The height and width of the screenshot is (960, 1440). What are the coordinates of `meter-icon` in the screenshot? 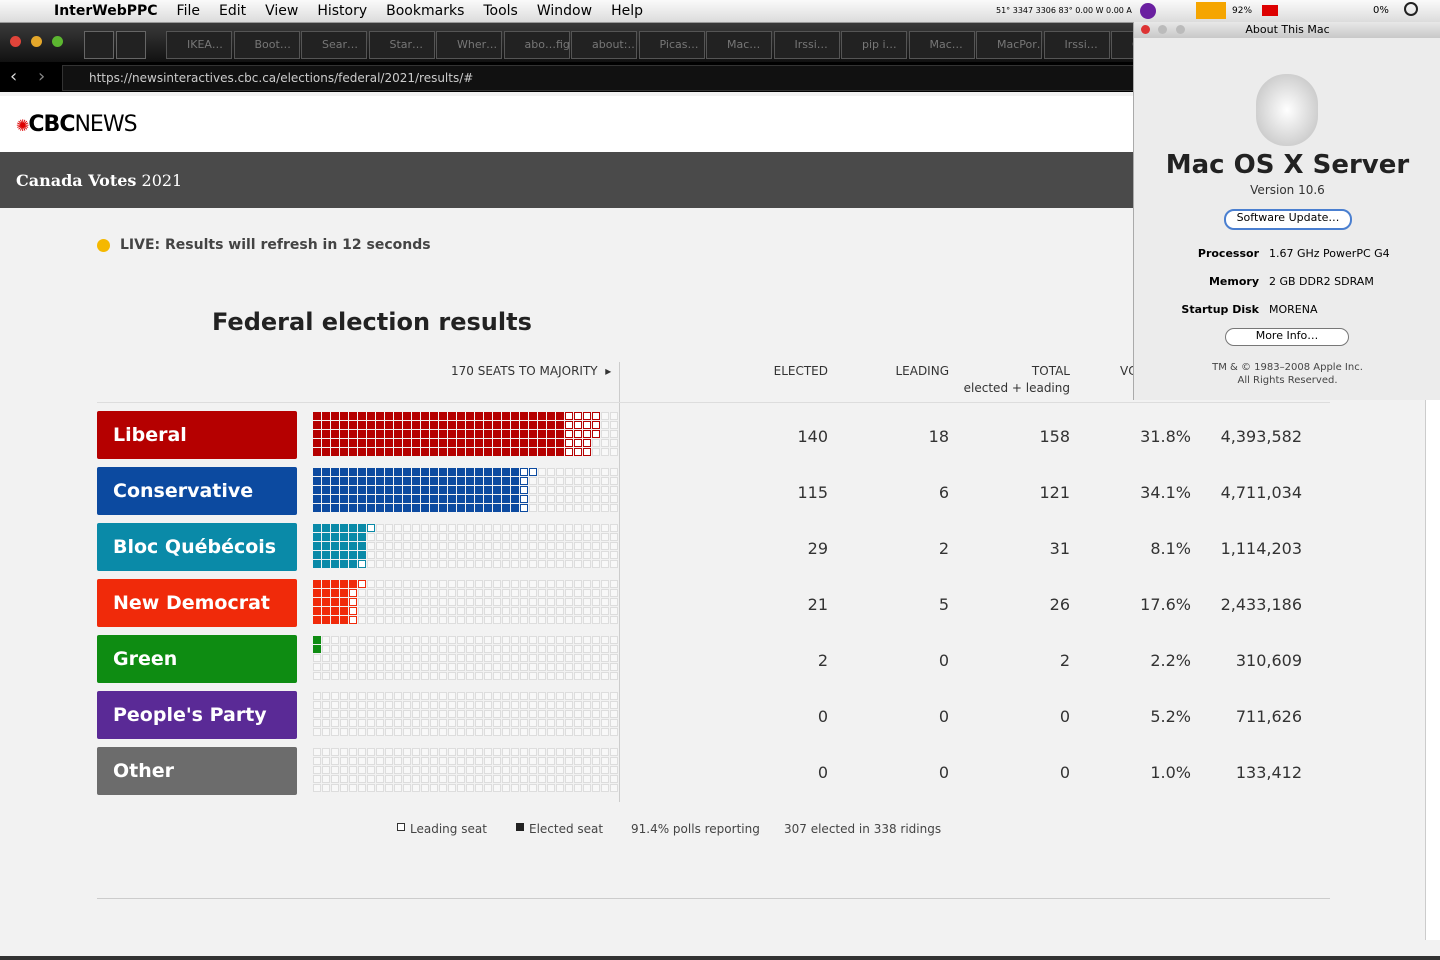 It's located at (1211, 10).